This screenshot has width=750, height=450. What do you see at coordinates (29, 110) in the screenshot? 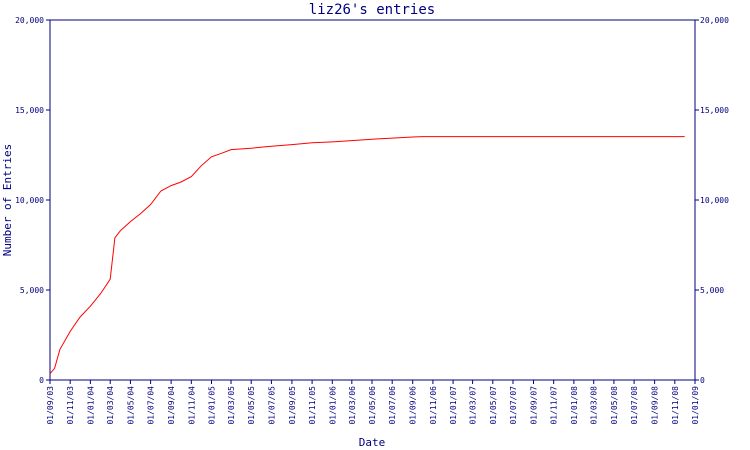
I see `y-tick-label-left: 15,000` at bounding box center [29, 110].